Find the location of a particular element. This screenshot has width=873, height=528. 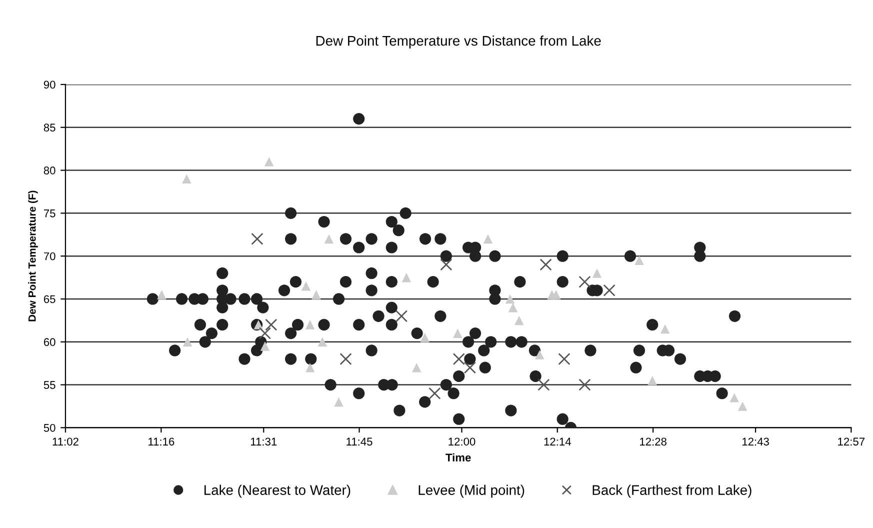

y-tick-label: 60 is located at coordinates (50, 342).